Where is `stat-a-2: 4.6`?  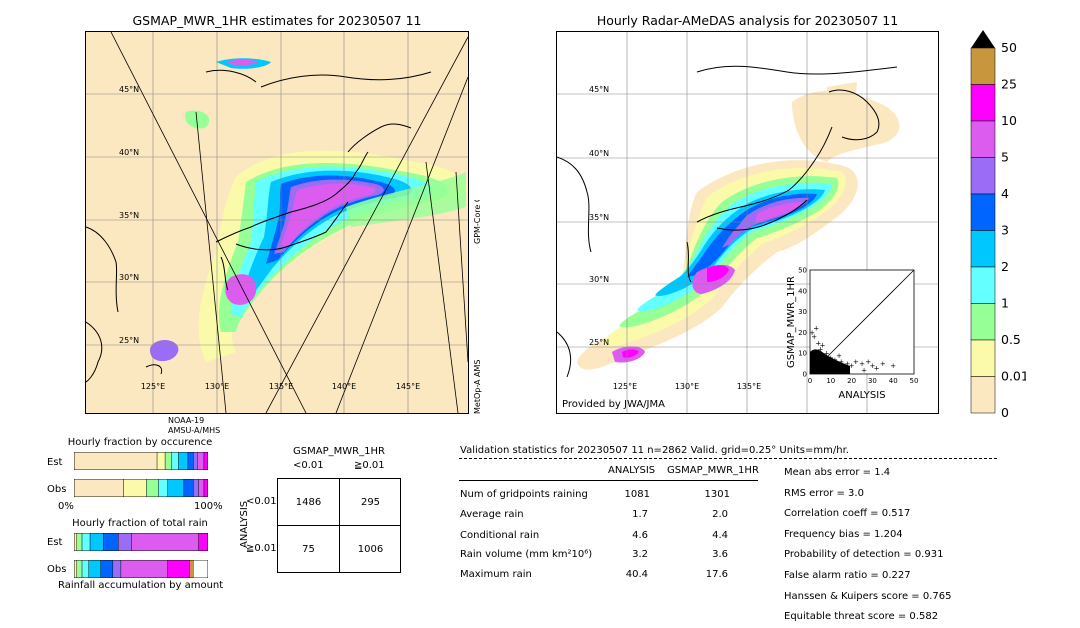 stat-a-2: 4.6 is located at coordinates (640, 535).